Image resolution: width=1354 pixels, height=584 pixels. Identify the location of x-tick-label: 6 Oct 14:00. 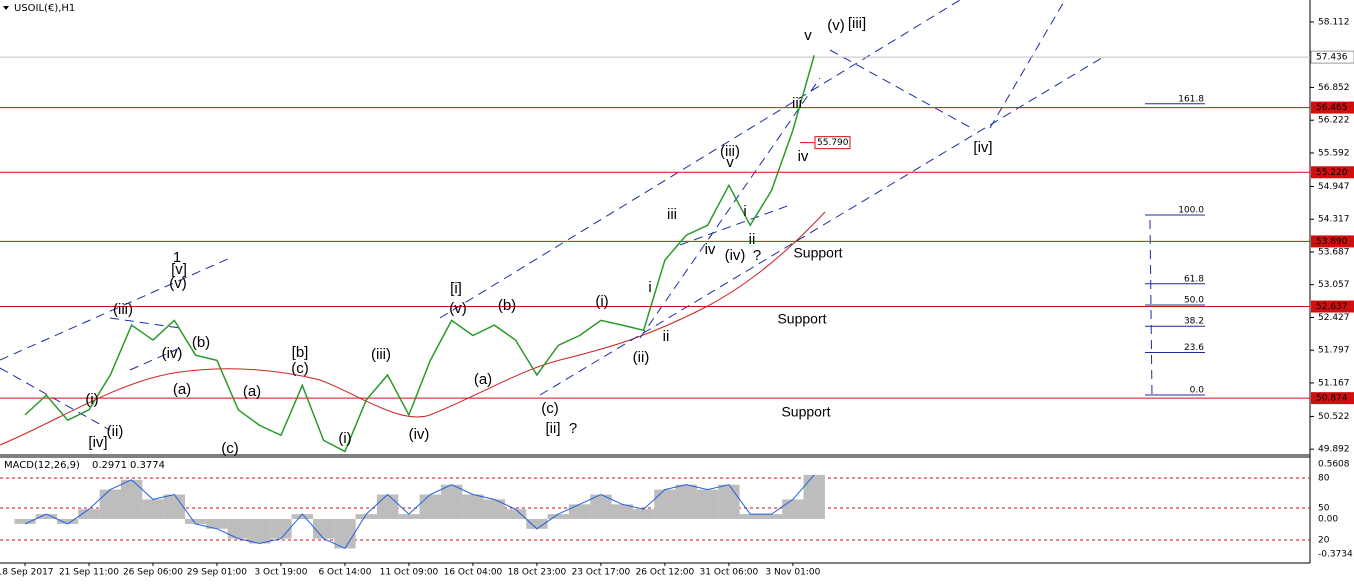
(344, 573).